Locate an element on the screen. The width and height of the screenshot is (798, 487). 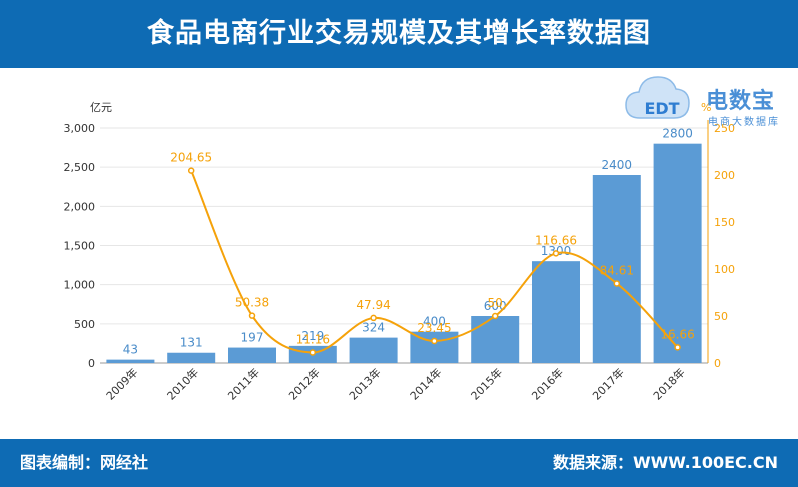
growth-value-label: 16.66 is located at coordinates (677, 334).